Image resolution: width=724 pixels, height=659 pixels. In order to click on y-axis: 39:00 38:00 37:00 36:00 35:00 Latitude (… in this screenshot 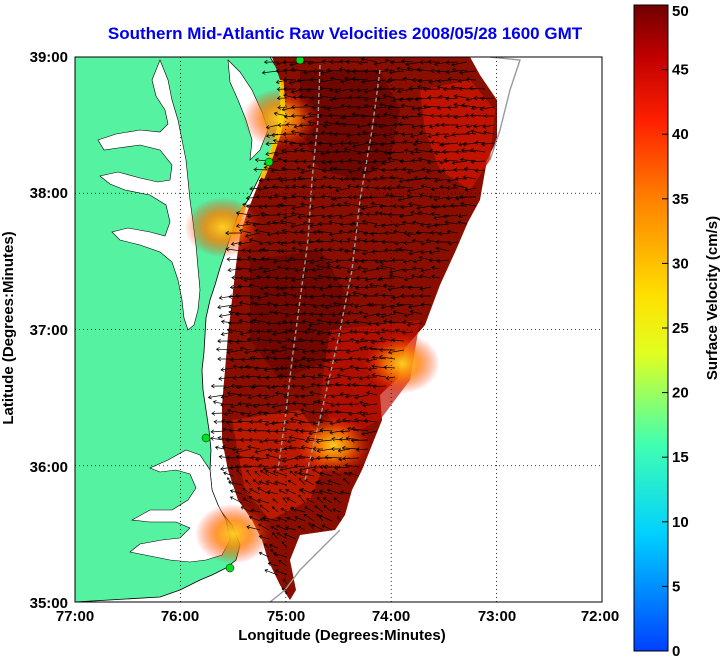, I will do `click(34, 330)`.